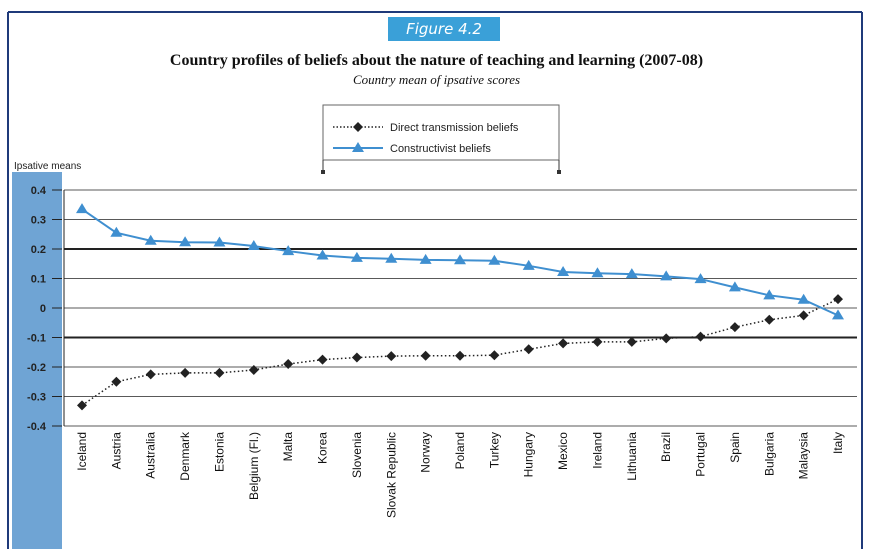  Describe the element at coordinates (632, 456) in the screenshot. I see `x-tick-label: Lithuania` at that location.